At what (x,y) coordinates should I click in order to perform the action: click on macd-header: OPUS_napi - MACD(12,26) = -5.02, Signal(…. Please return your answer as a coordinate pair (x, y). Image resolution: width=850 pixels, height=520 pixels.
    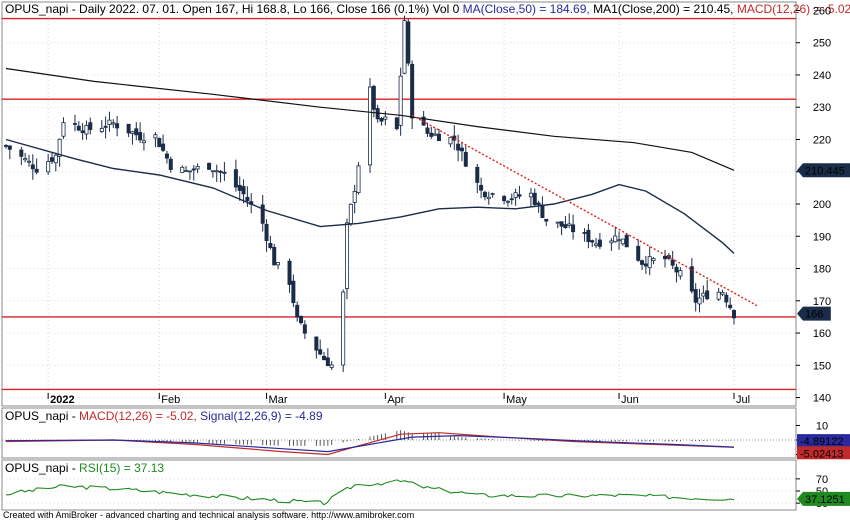
    Looking at the image, I should click on (164, 416).